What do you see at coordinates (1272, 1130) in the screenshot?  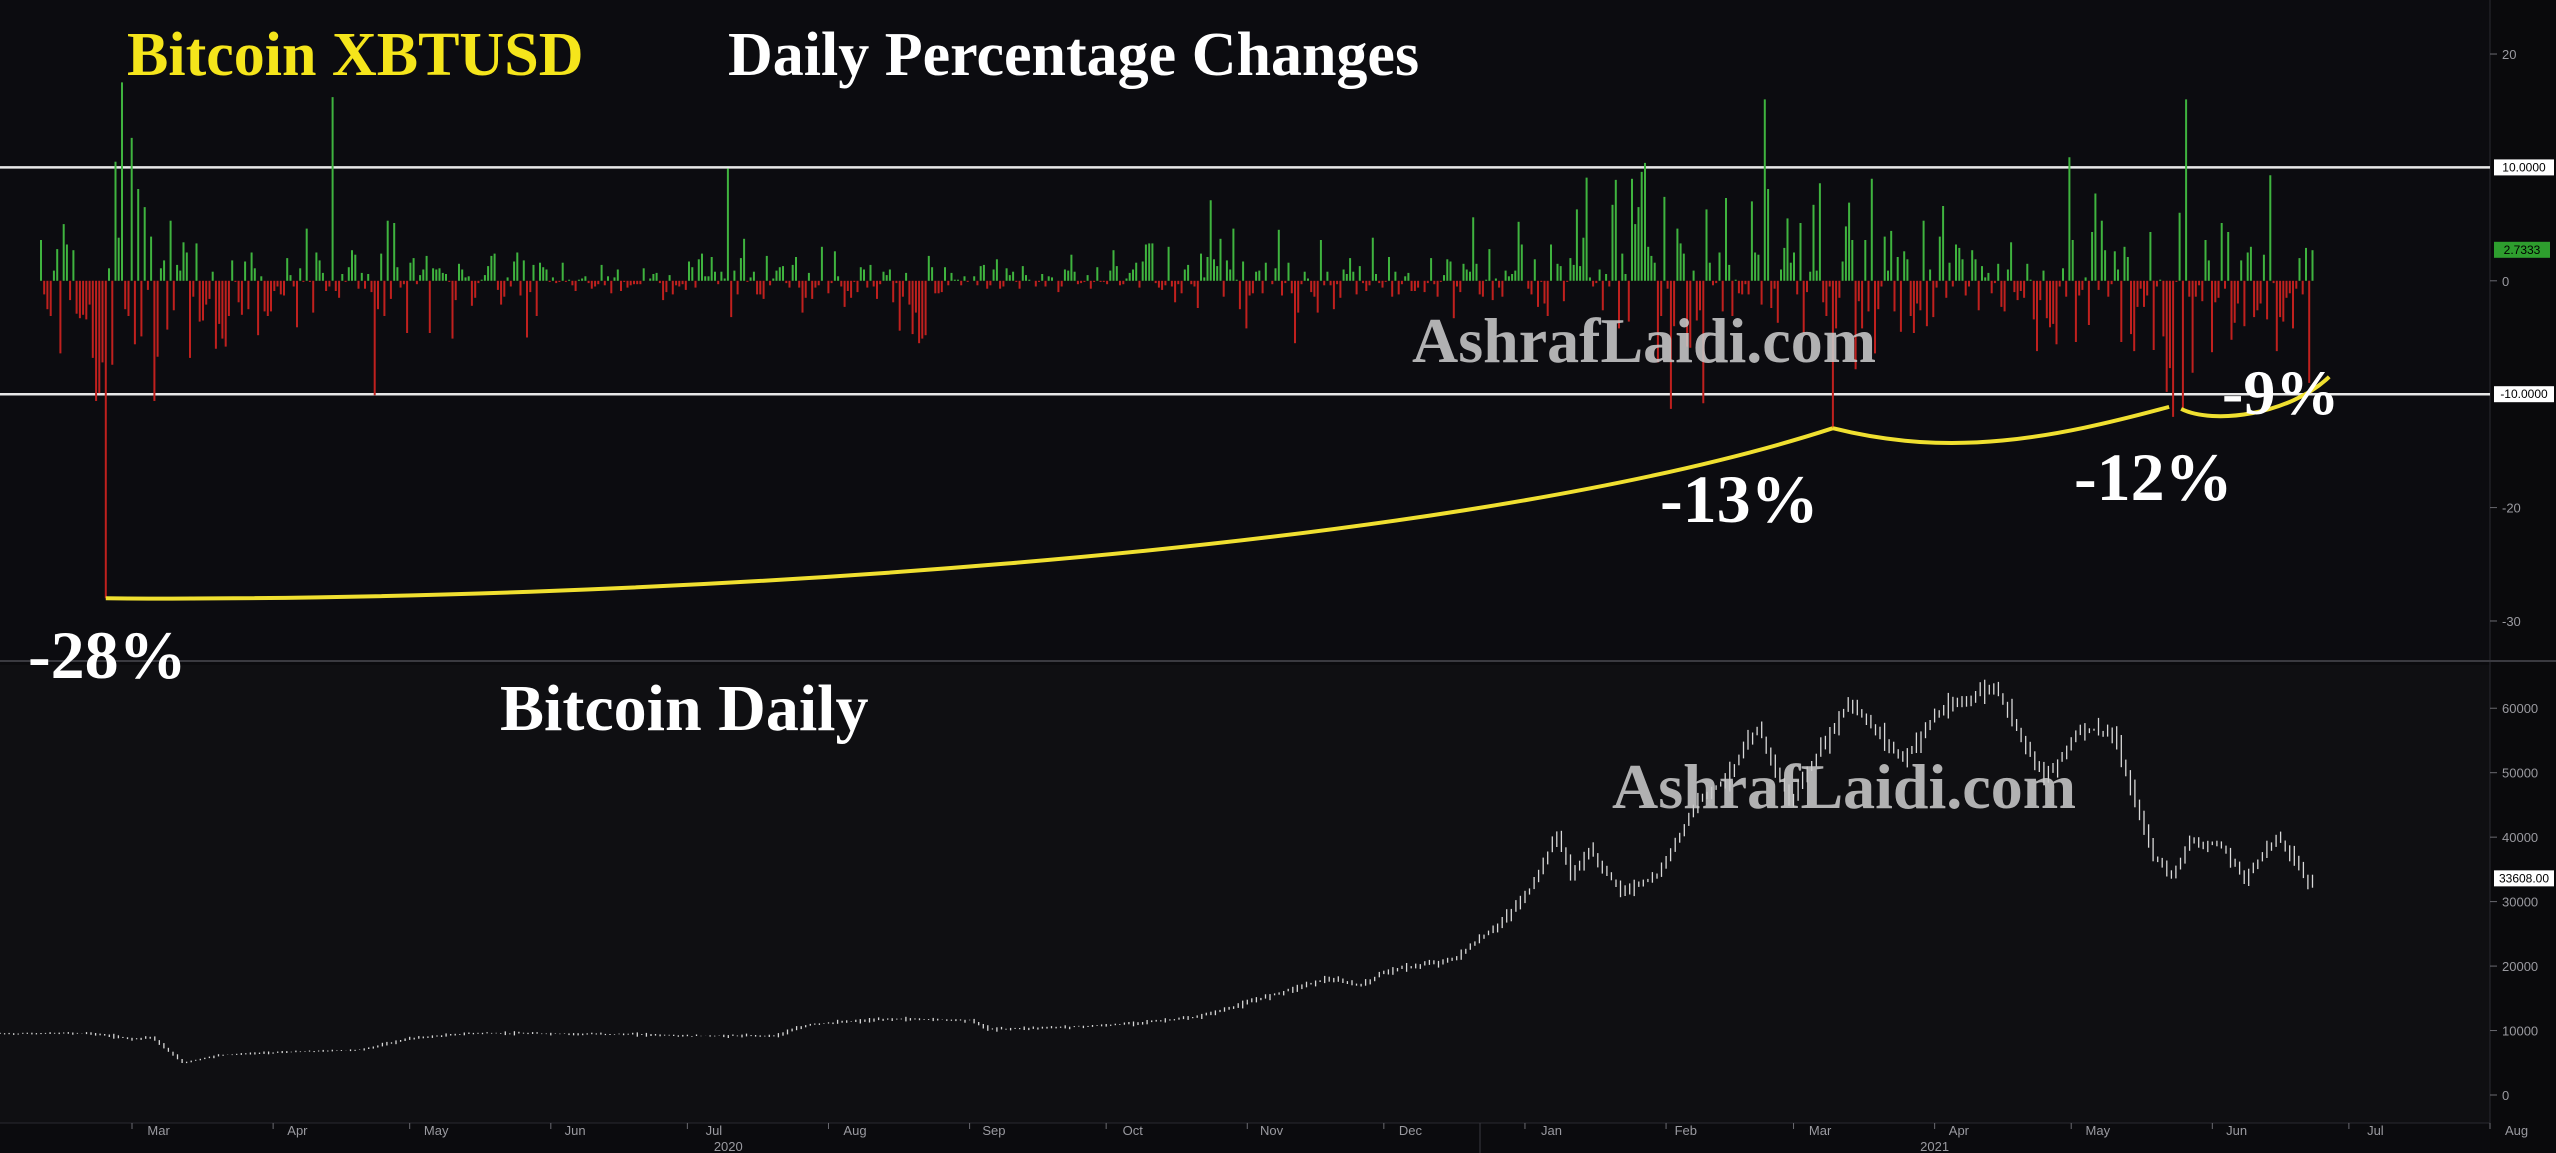 I see `x-month-label: Nov` at bounding box center [1272, 1130].